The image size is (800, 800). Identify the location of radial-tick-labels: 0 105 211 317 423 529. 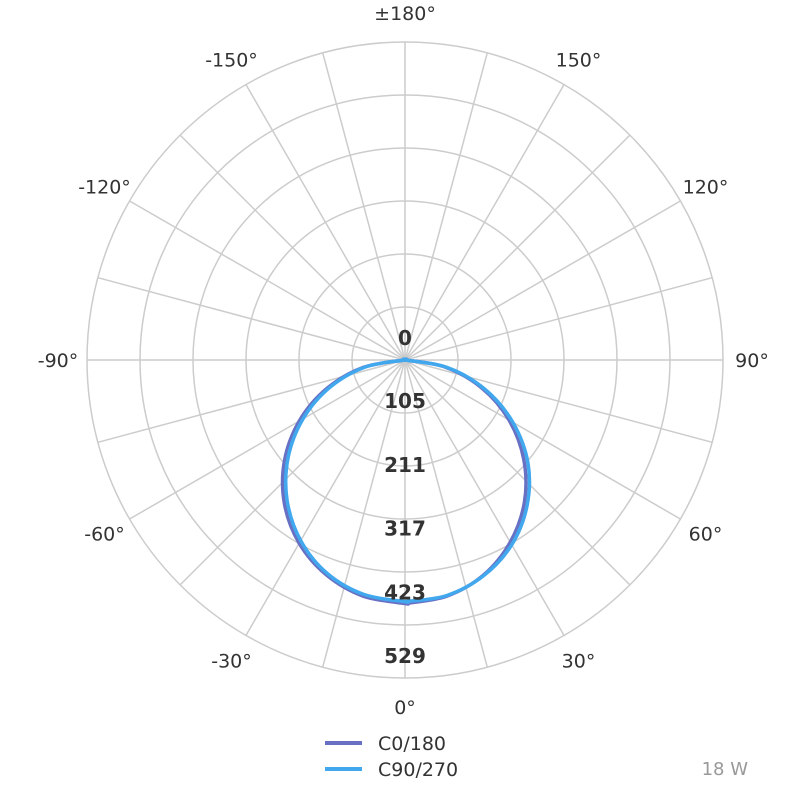
(405, 497).